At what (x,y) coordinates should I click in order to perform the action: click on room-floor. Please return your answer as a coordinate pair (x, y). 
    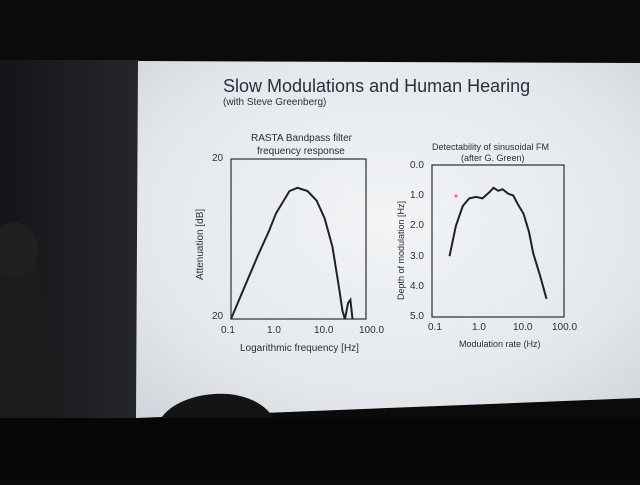
    Looking at the image, I should click on (320, 449).